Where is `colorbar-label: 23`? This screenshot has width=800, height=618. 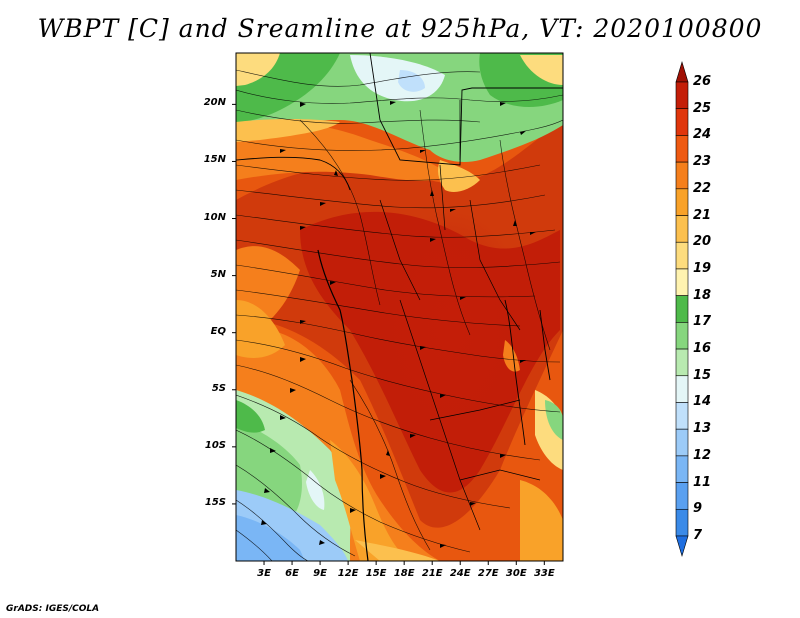
colorbar-label: 23 is located at coordinates (702, 162).